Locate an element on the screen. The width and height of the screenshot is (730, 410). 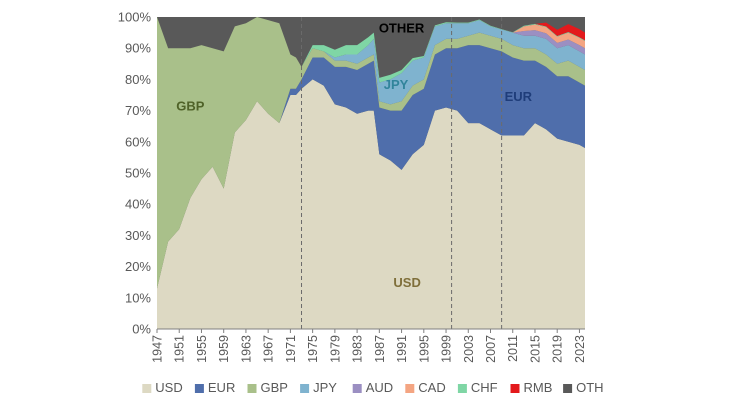
legend-swatch-aud is located at coordinates (357, 388).